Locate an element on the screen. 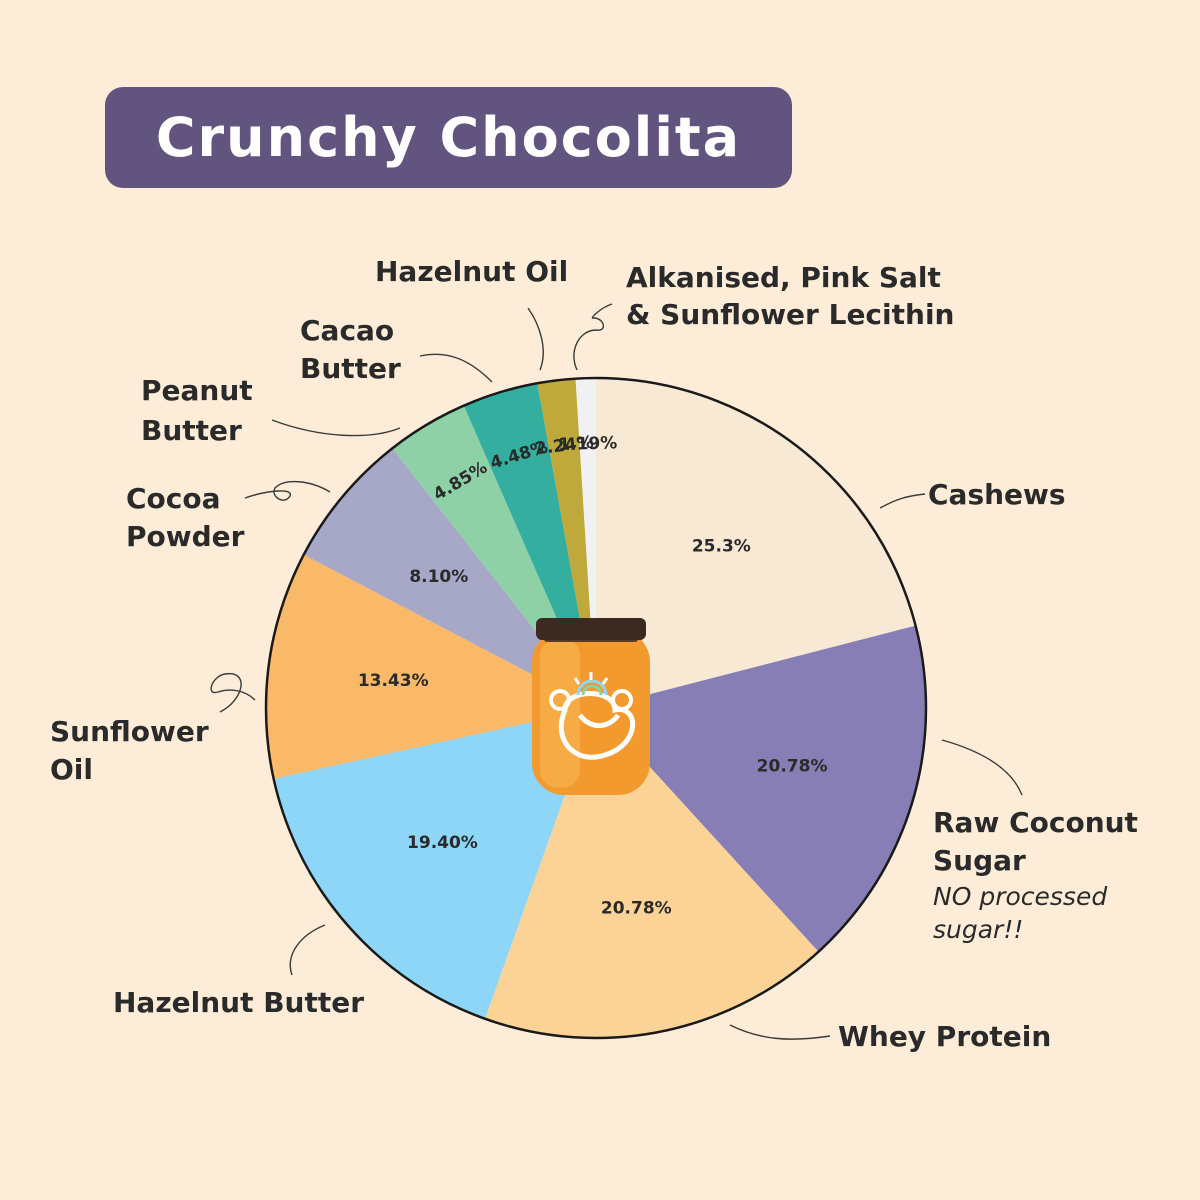  pie-slice-cocoa-powder is located at coordinates (449, 578).